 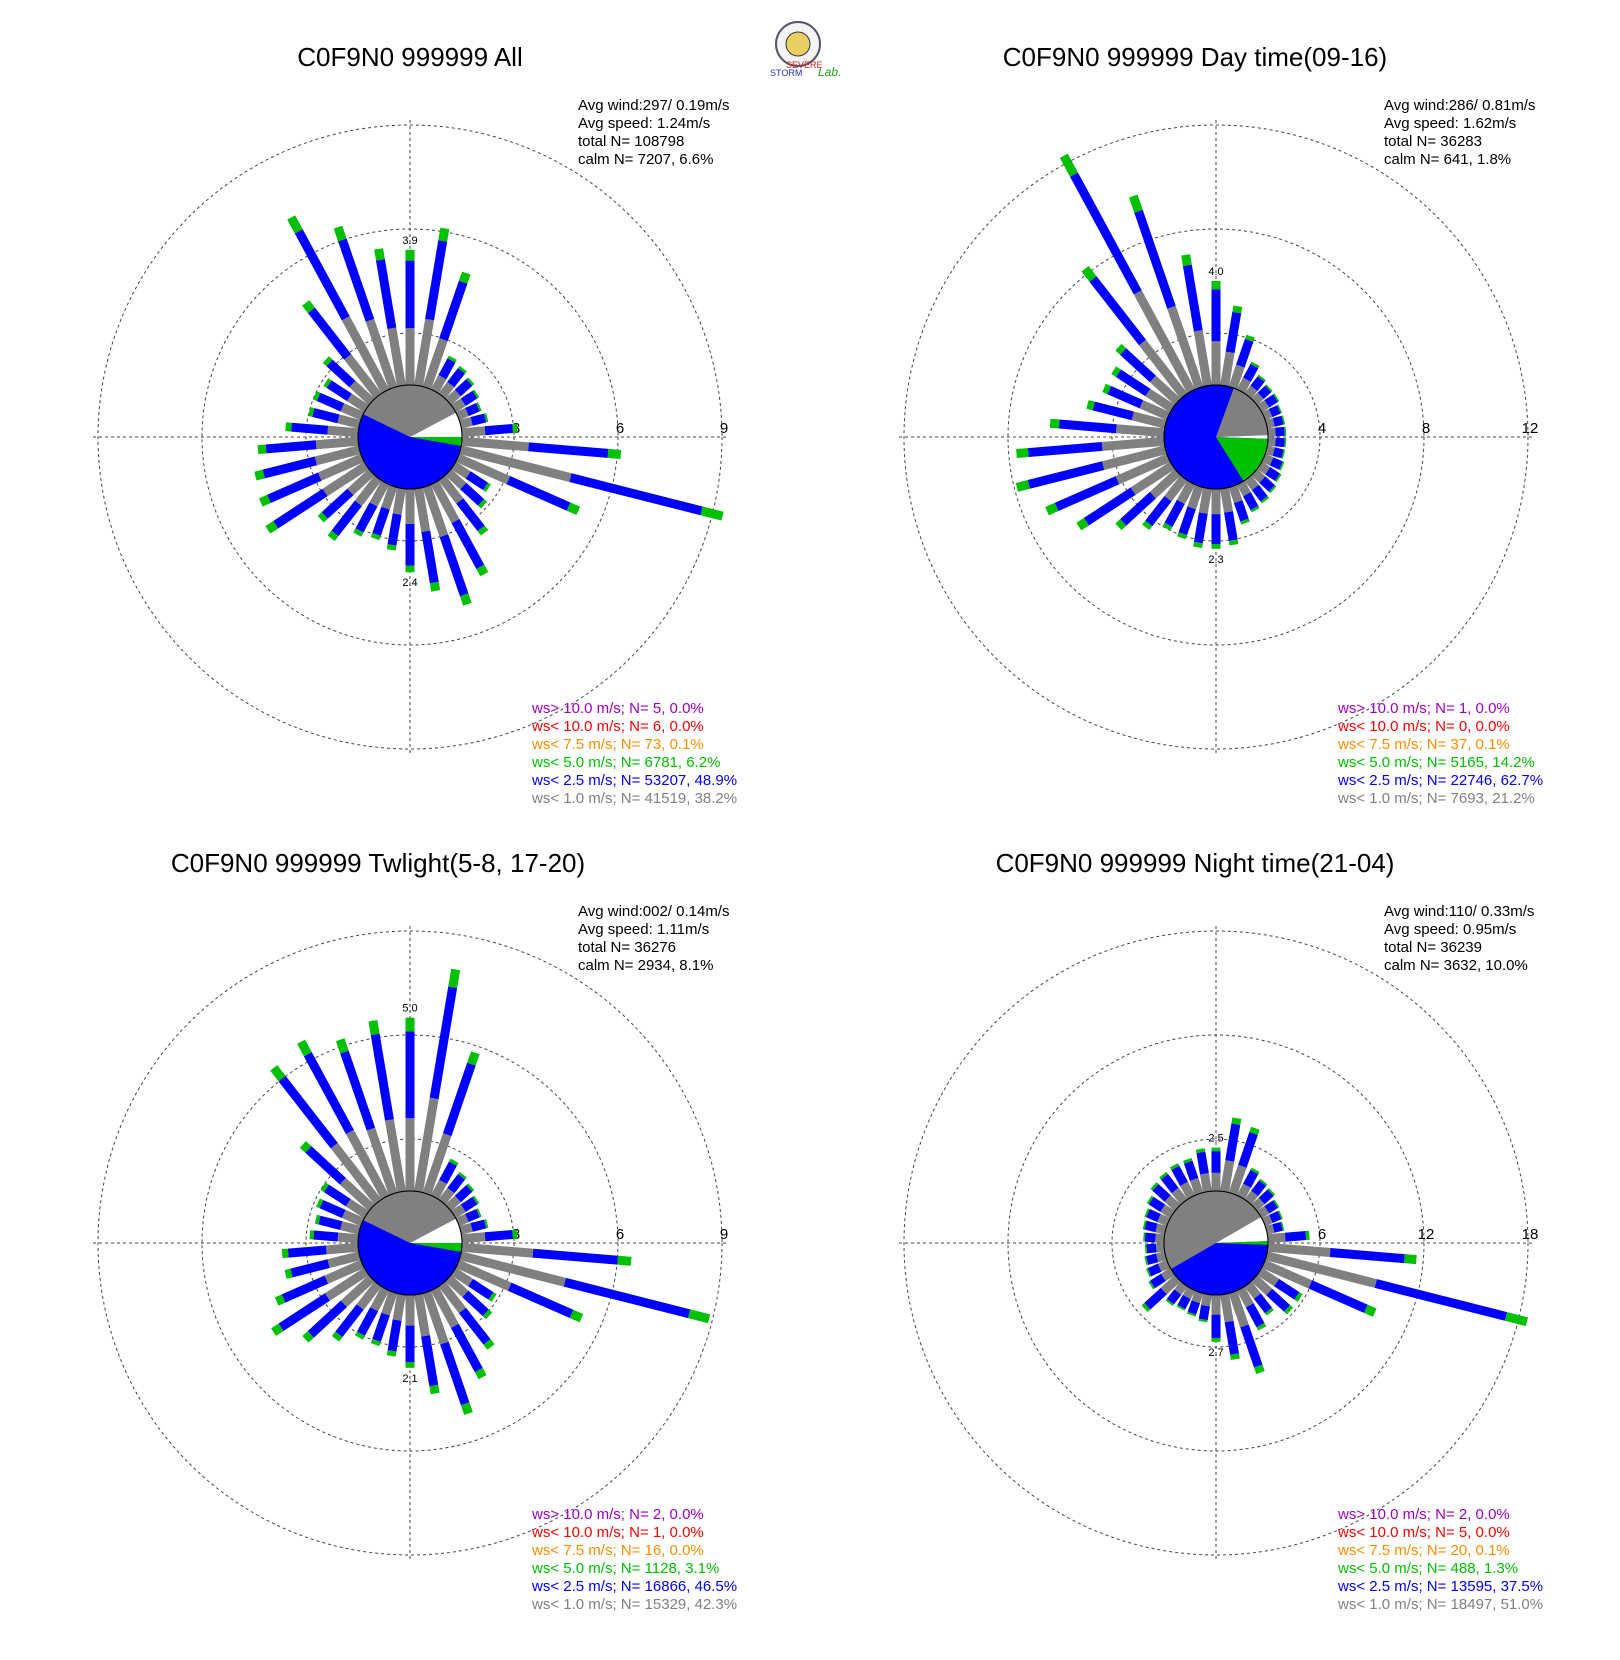 I want to click on stat-line: Avg wind:297/ 0.19m/s, so click(x=653, y=105).